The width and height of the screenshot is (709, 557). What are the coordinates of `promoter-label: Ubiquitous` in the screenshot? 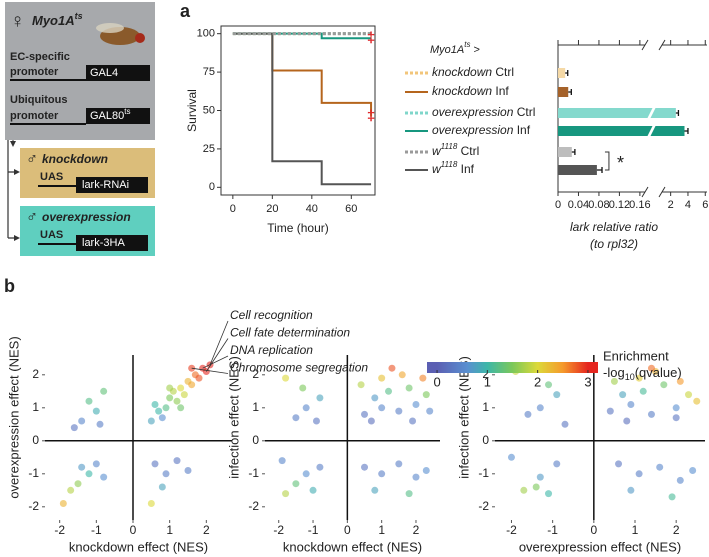 It's located at (38, 100).